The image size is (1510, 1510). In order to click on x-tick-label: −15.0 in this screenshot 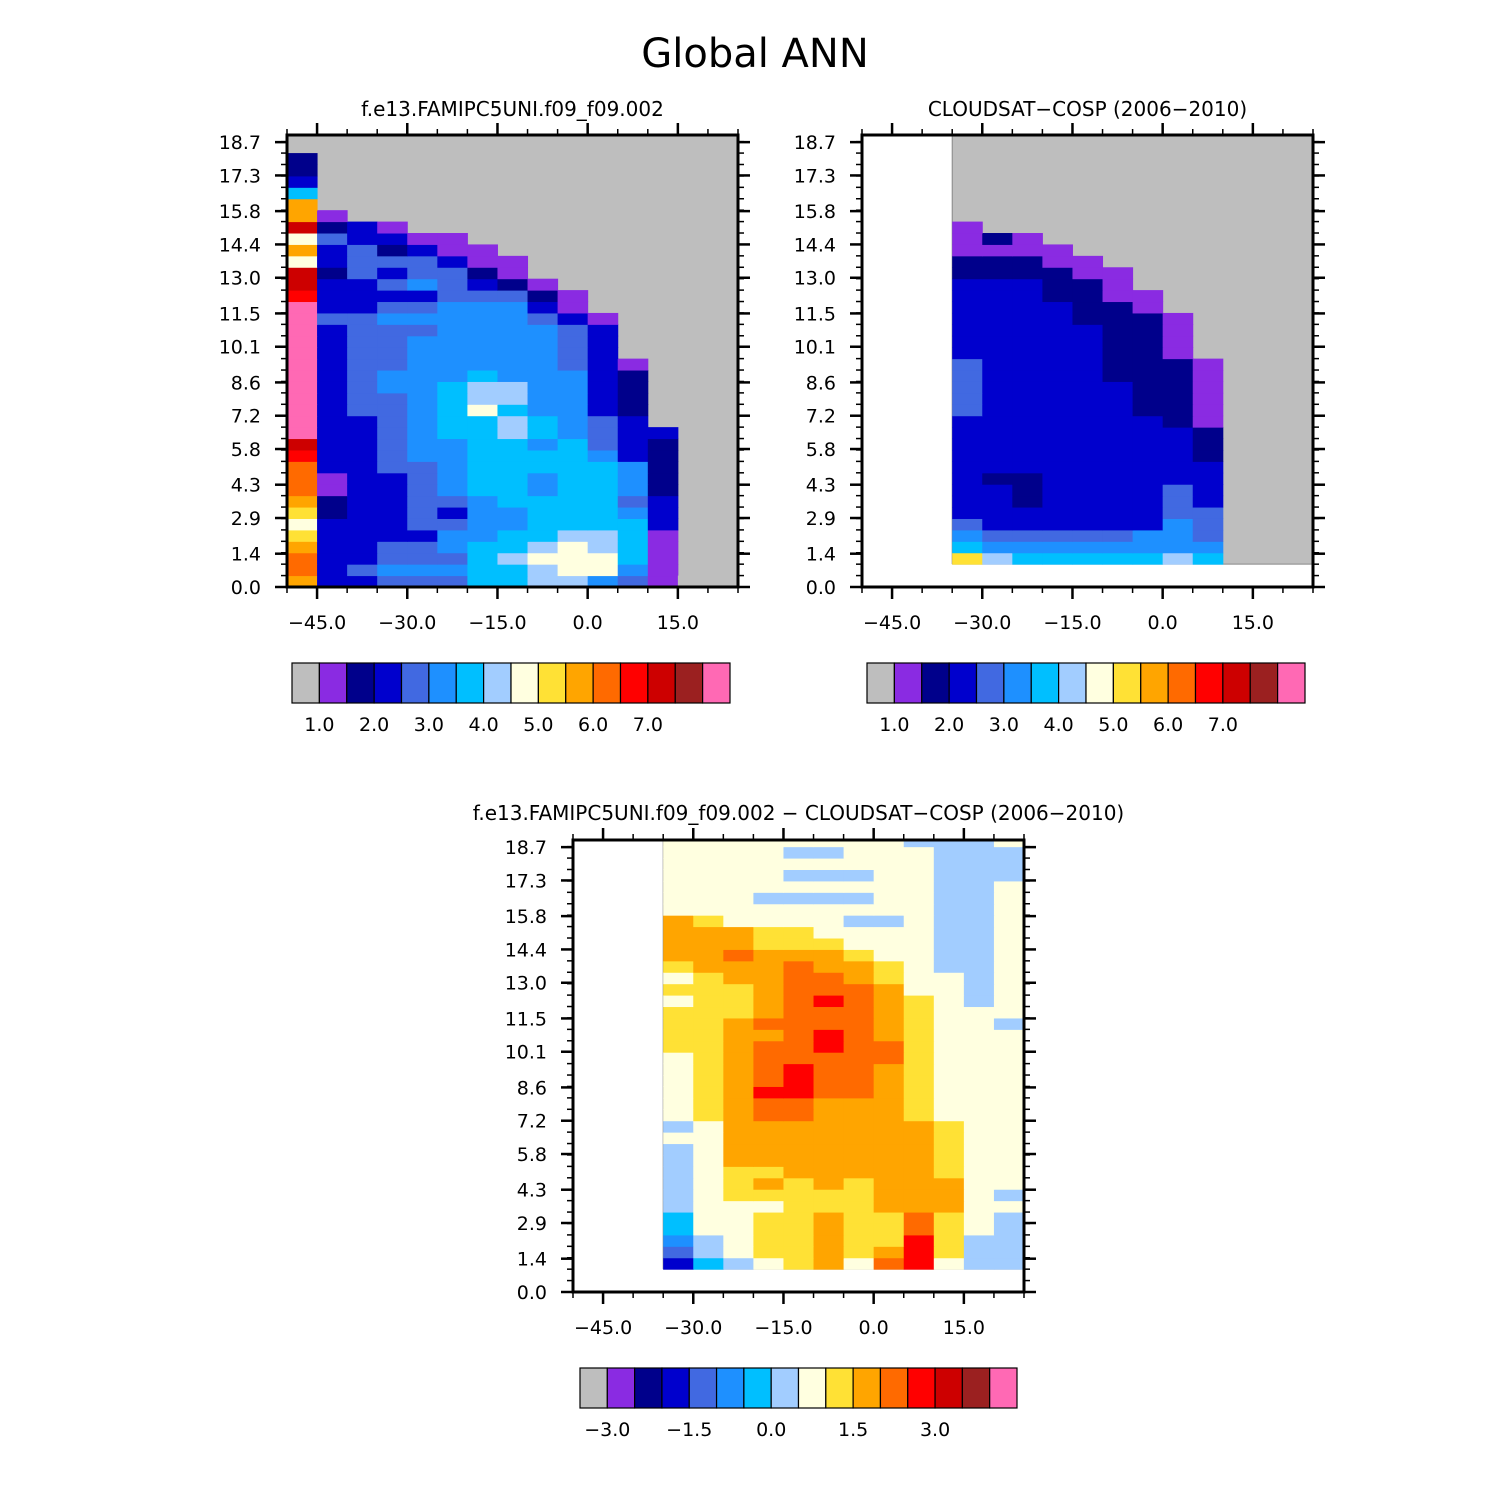, I will do `click(783, 1328)`.